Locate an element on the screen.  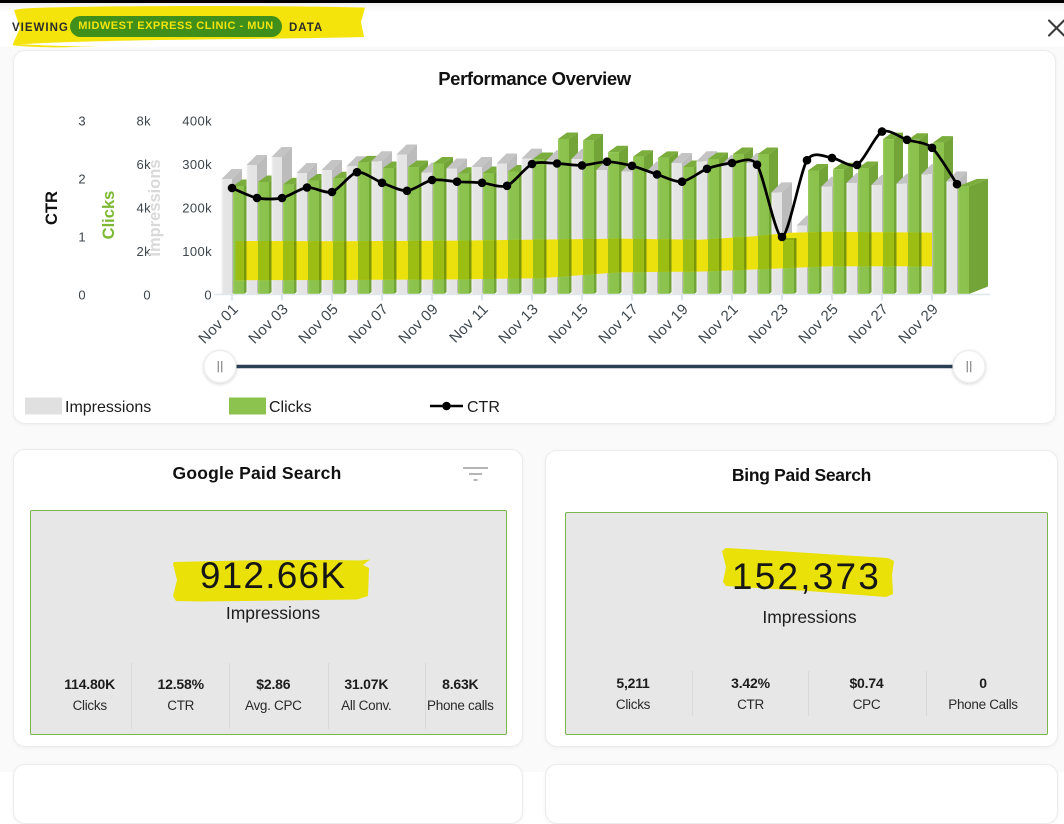
svg-text: Nov 13 is located at coordinates (518, 324).